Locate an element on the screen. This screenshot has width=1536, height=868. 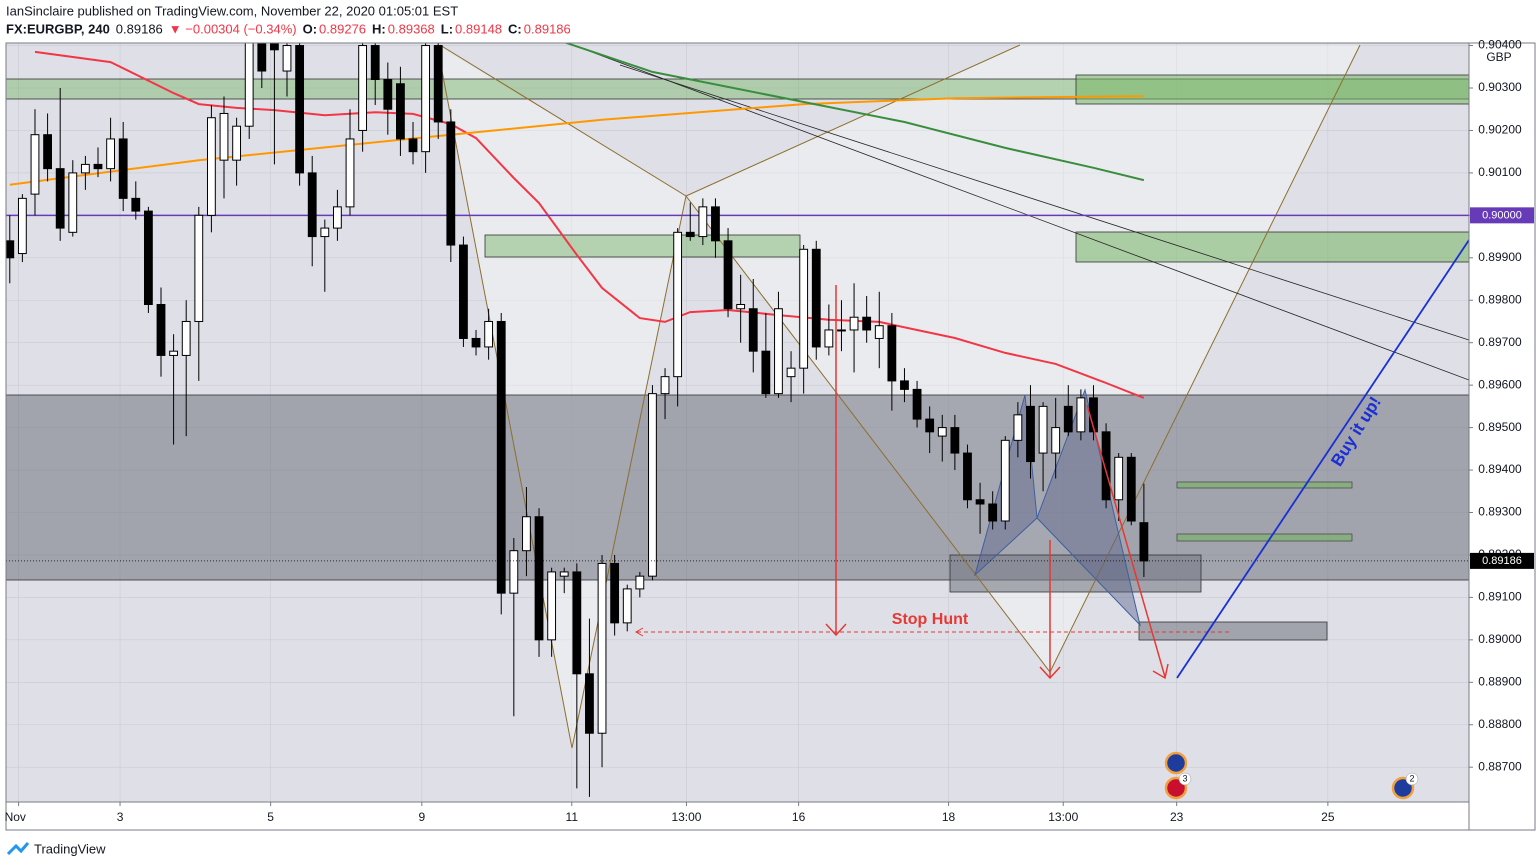
x-tick-label: 3 is located at coordinates (120, 817).